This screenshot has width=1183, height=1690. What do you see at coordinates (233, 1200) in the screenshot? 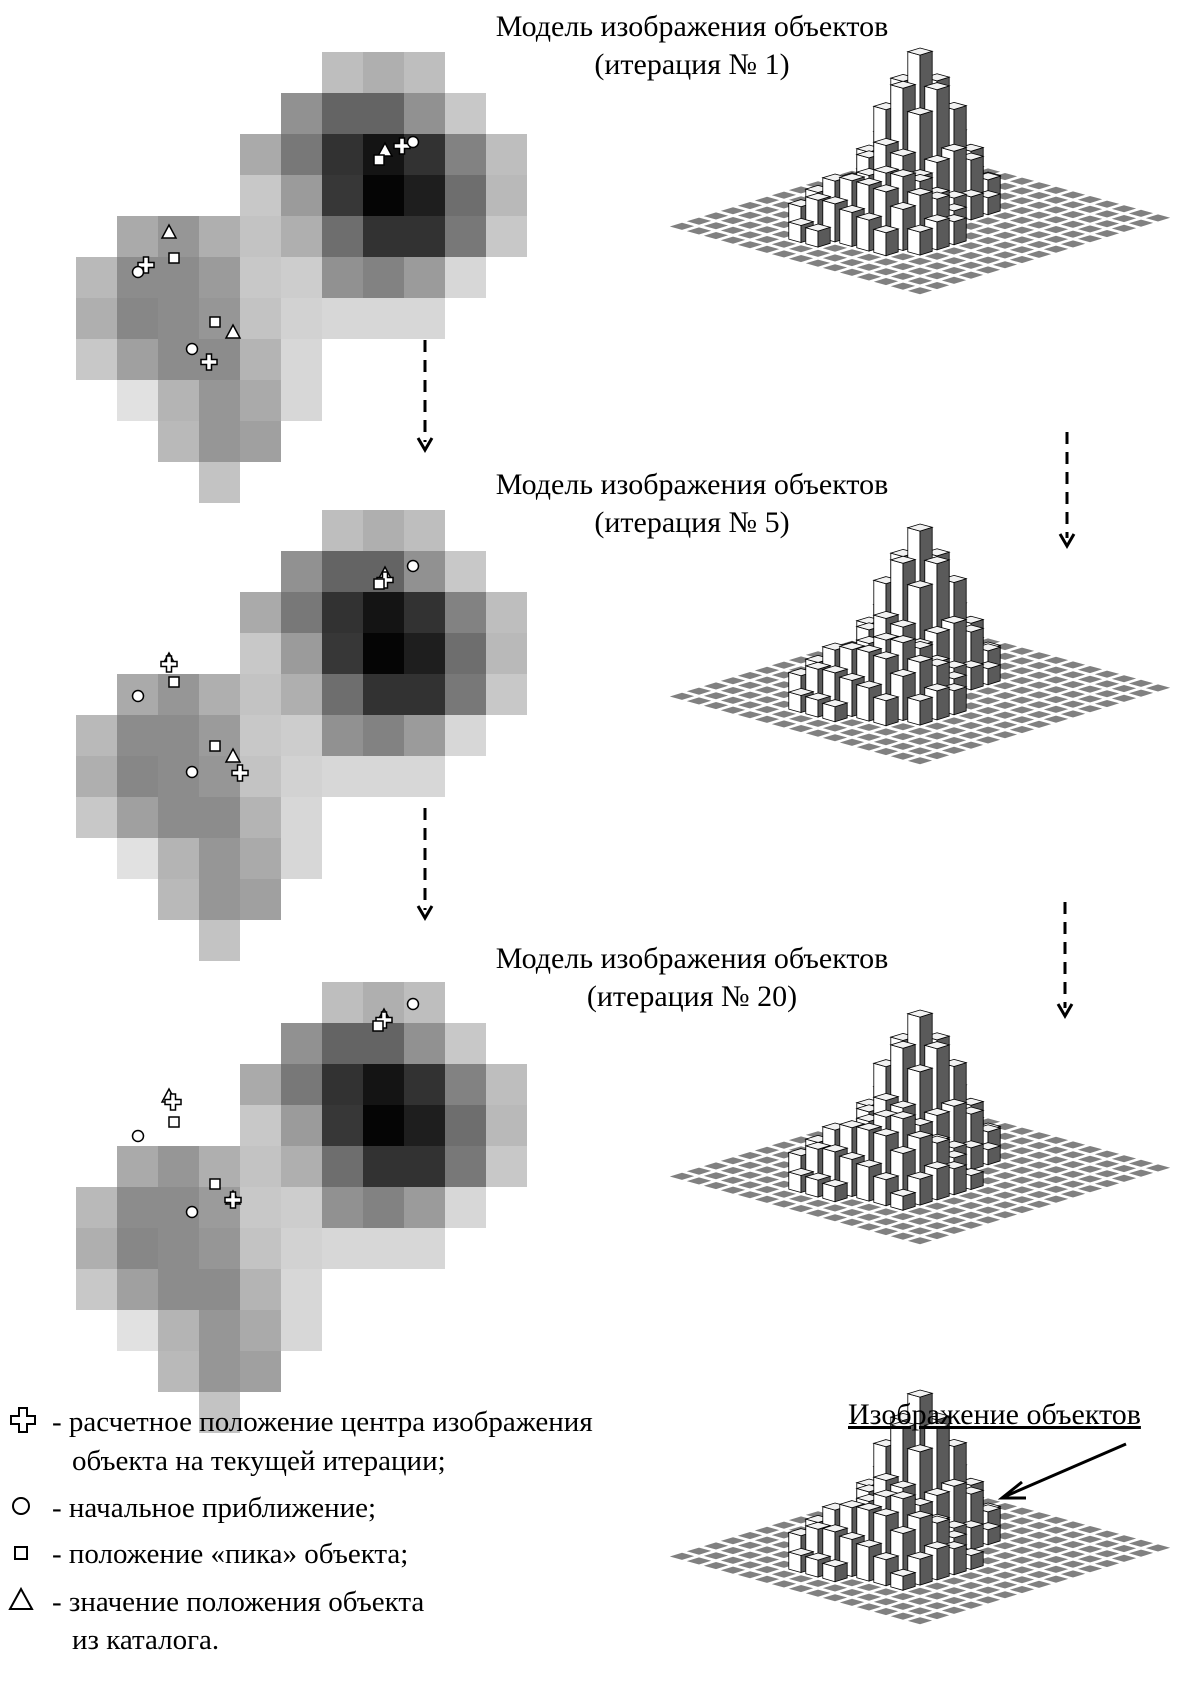
I see `plus-icon` at bounding box center [233, 1200].